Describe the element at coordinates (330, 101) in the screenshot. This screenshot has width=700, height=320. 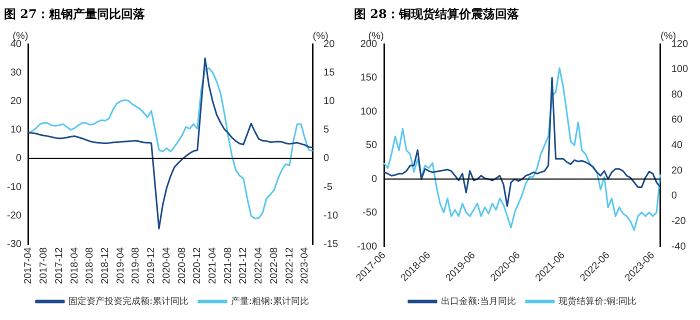
I see `y2-tick-label: 10` at that location.